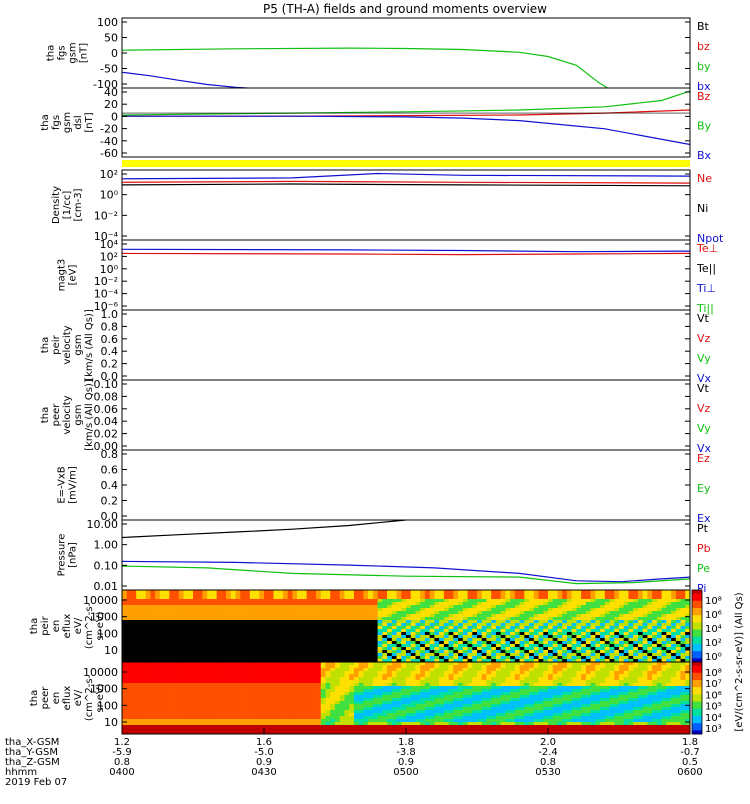 The image size is (750, 804). I want to click on ylabel-line: en, so click(56, 626).